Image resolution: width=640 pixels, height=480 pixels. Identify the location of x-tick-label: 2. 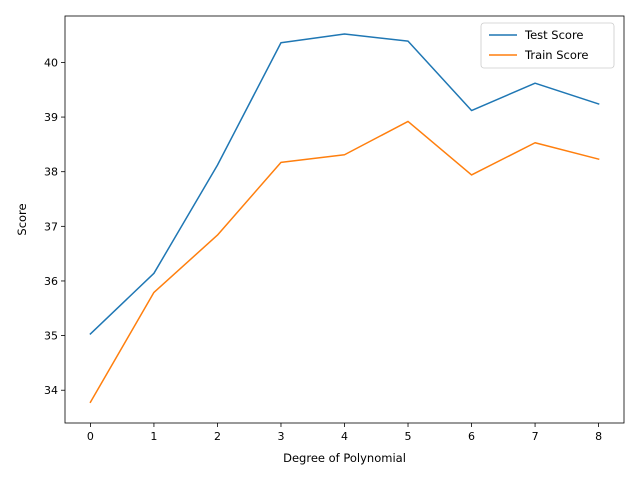
(217, 436).